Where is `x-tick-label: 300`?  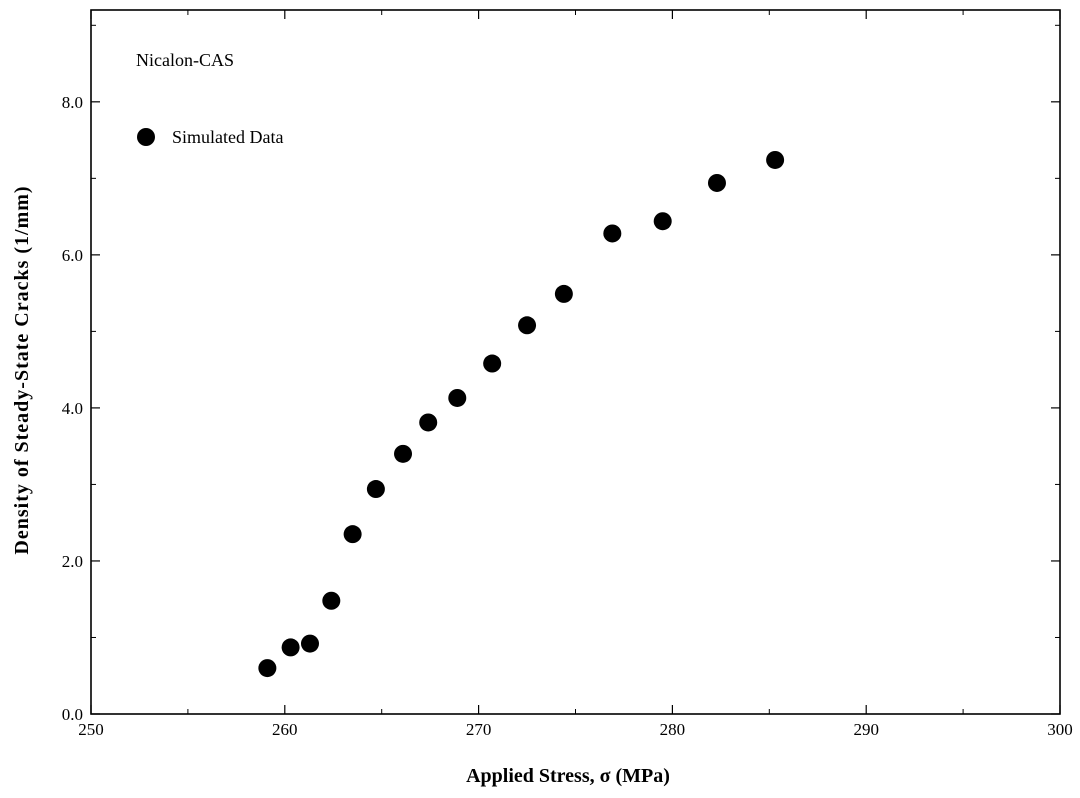
x-tick-label: 300 is located at coordinates (1060, 729).